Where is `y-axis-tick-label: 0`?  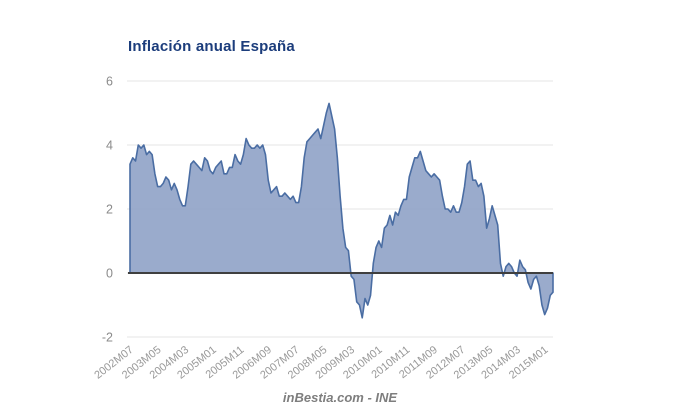 y-axis-tick-label: 0 is located at coordinates (109, 274).